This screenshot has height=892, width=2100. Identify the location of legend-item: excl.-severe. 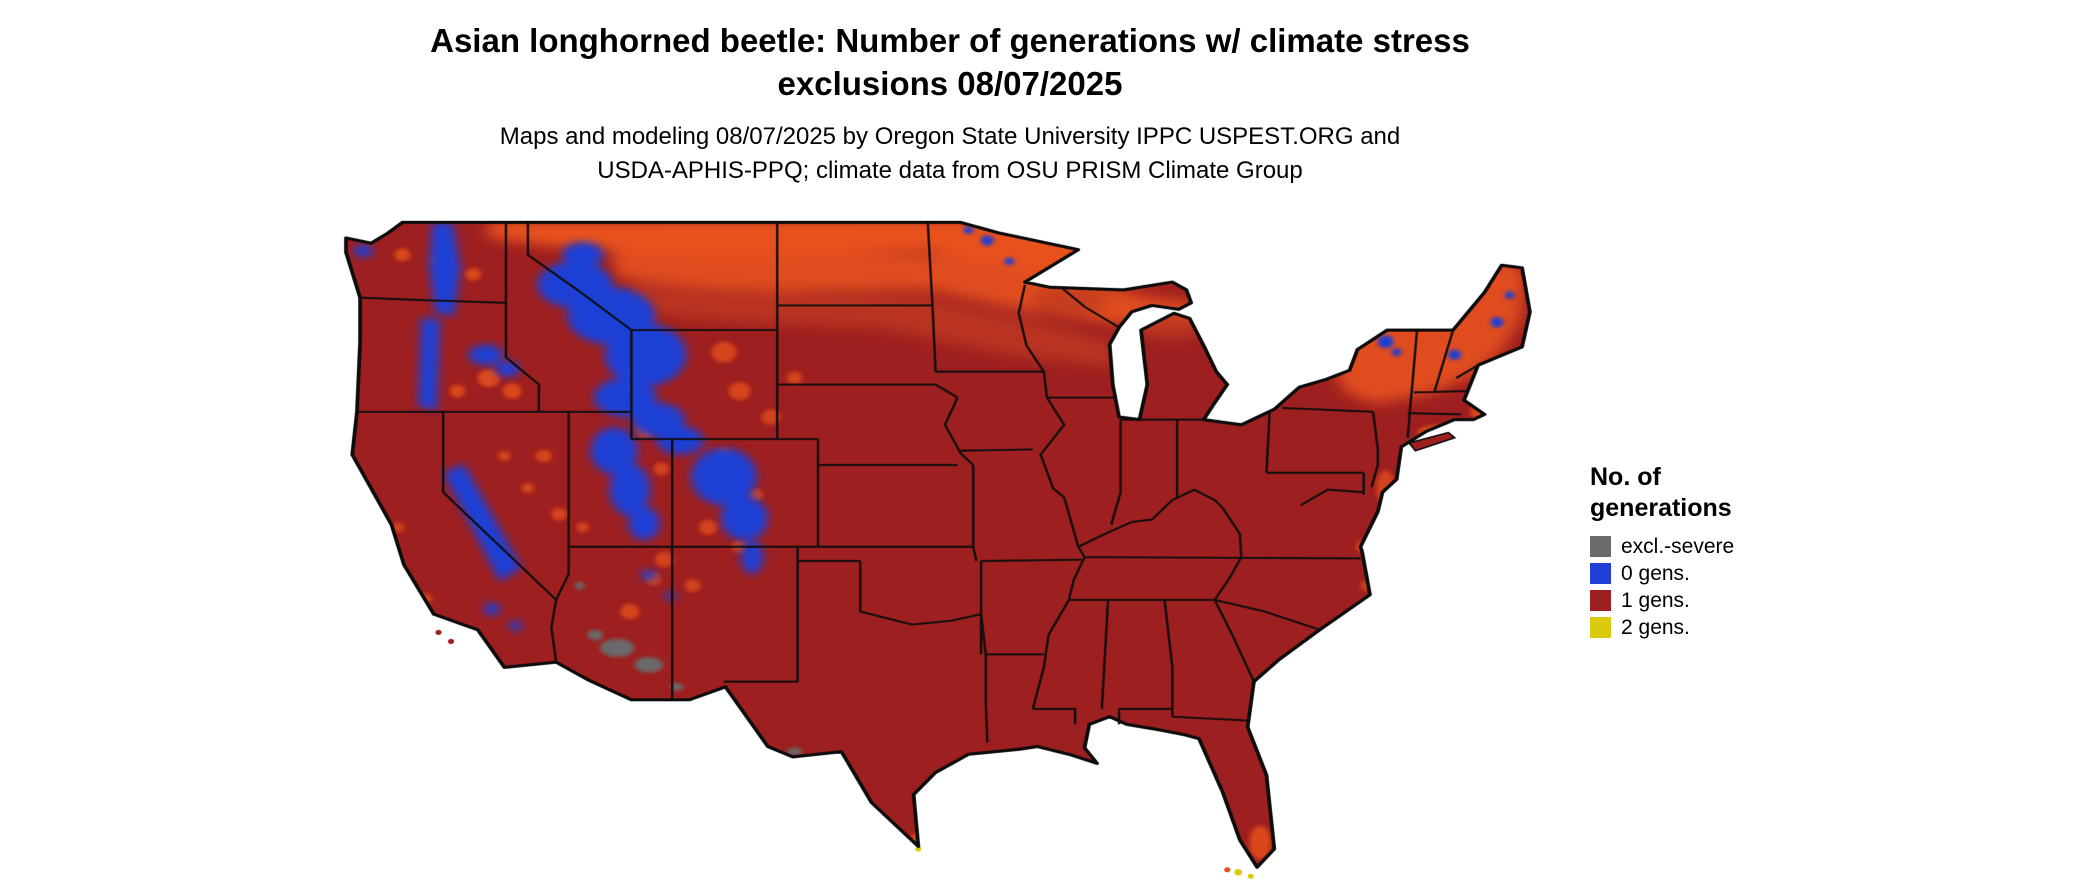
(1705, 546).